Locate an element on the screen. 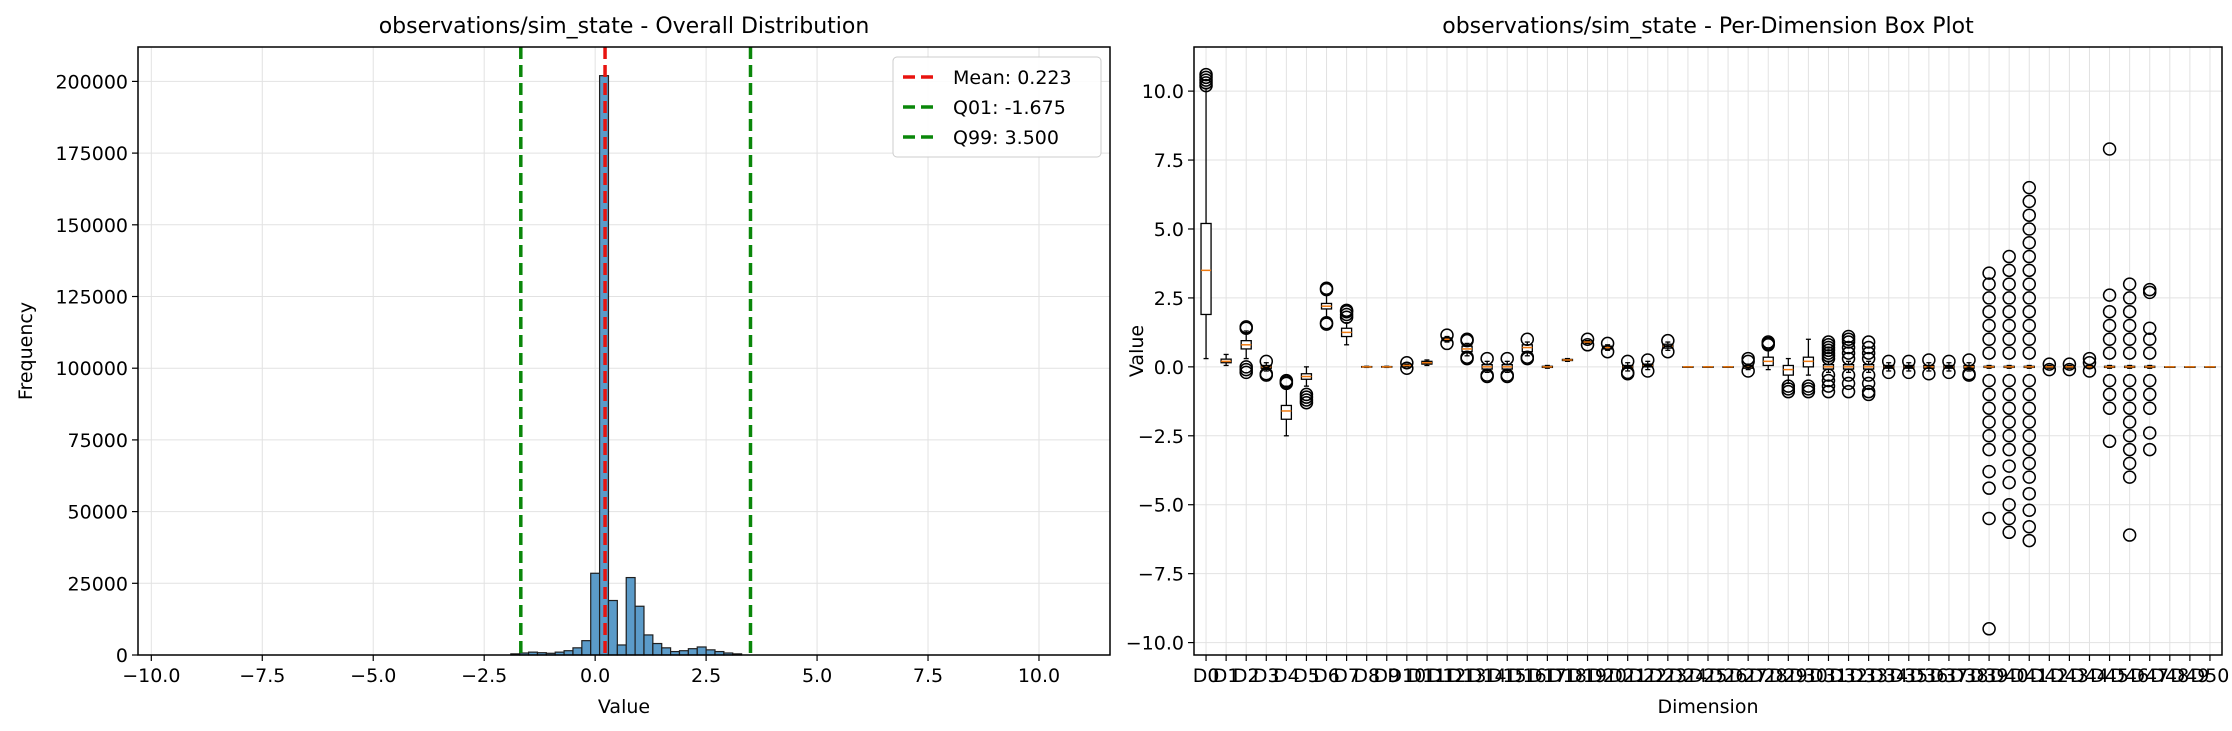 The width and height of the screenshot is (2232, 731). box-D0 is located at coordinates (1206, 213).